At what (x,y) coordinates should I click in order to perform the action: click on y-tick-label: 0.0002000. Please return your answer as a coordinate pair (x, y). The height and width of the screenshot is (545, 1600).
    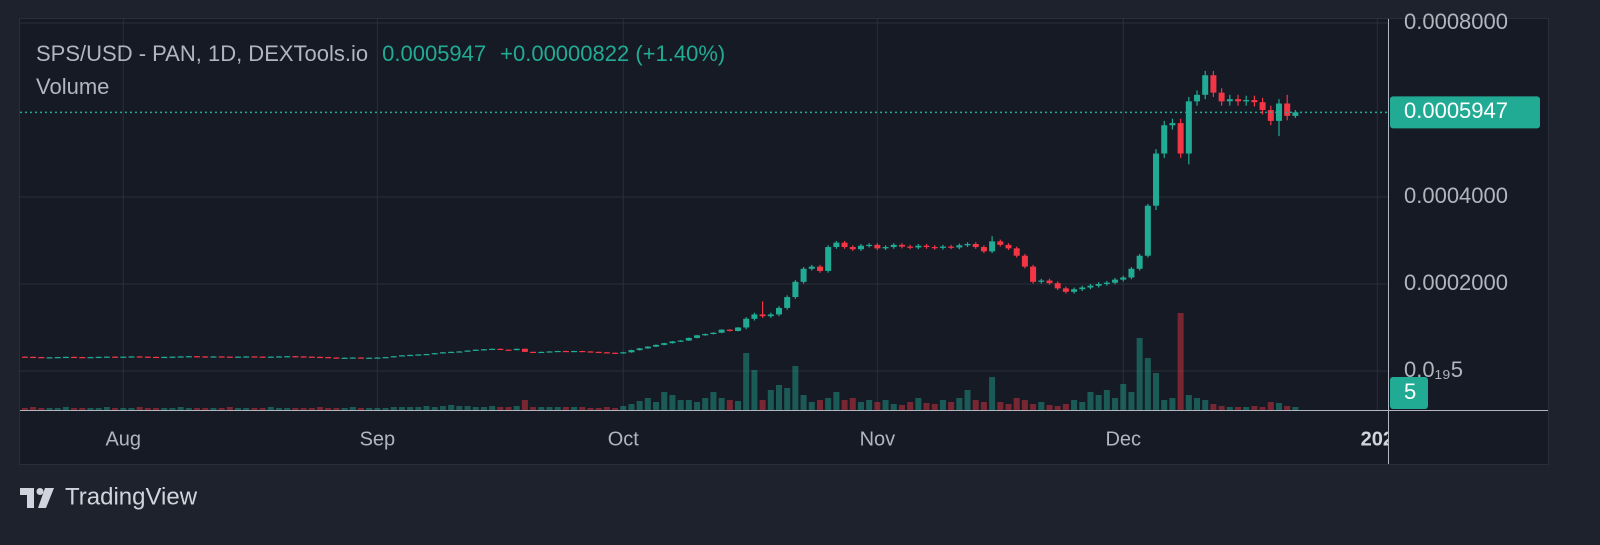
    Looking at the image, I should click on (1456, 282).